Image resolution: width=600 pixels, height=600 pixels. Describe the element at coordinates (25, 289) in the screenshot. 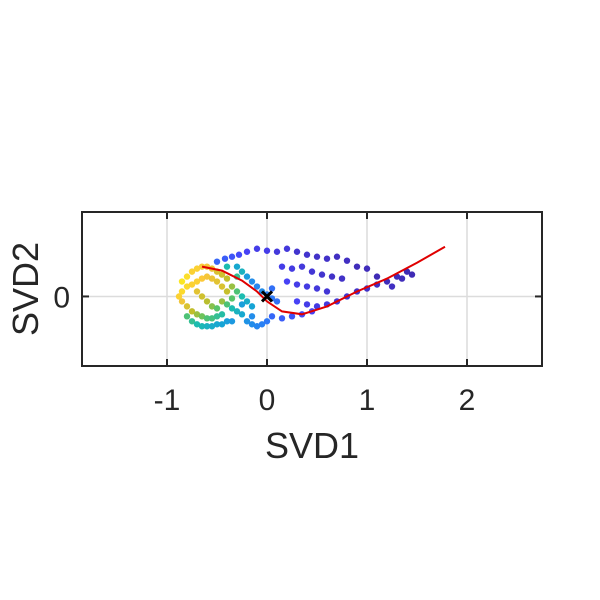

I see `y-axis-label: SVD2` at that location.